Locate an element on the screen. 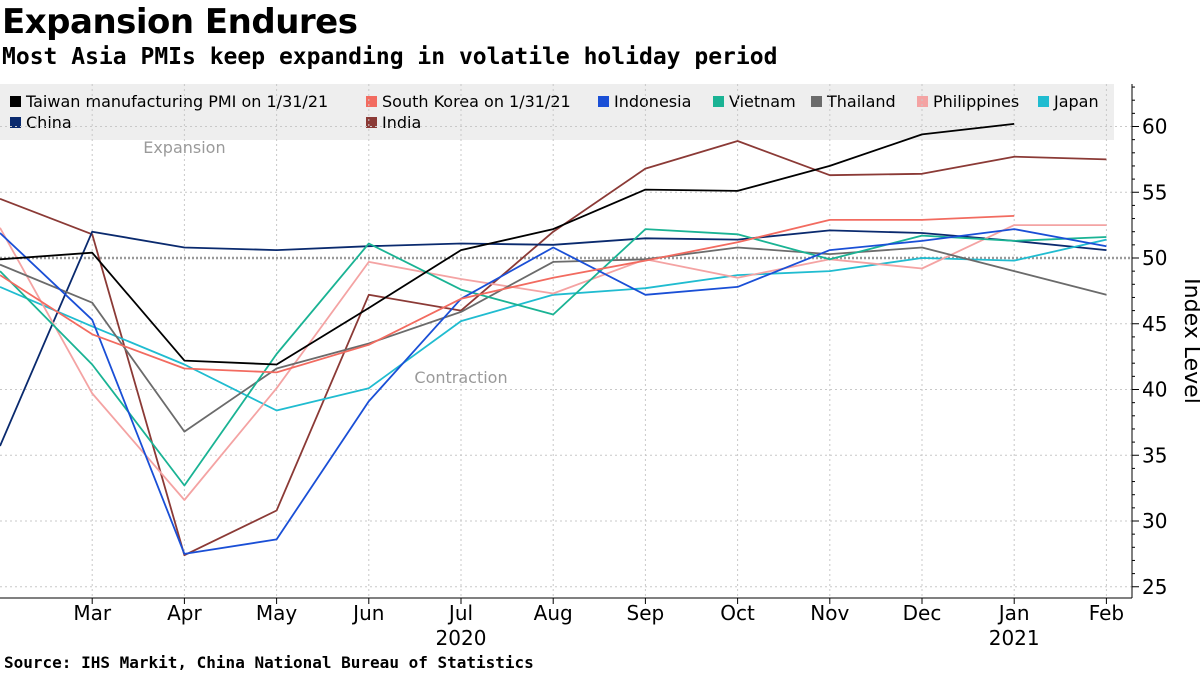 This screenshot has width=1200, height=675. x-tick-label: Jan is located at coordinates (1013, 613).